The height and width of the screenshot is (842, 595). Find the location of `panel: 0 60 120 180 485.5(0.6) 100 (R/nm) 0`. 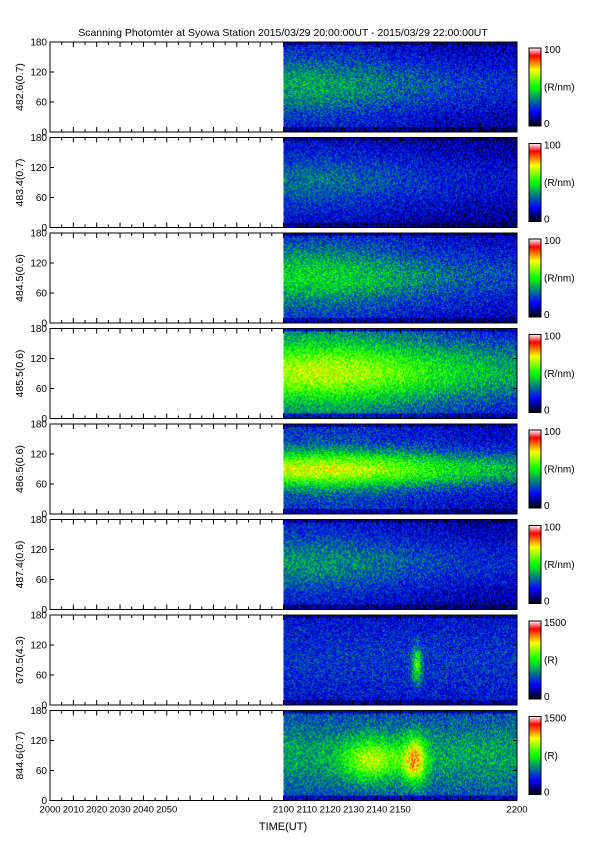

panel: 0 60 120 180 485.5(0.6) 100 (R/nm) 0 is located at coordinates (294, 374).